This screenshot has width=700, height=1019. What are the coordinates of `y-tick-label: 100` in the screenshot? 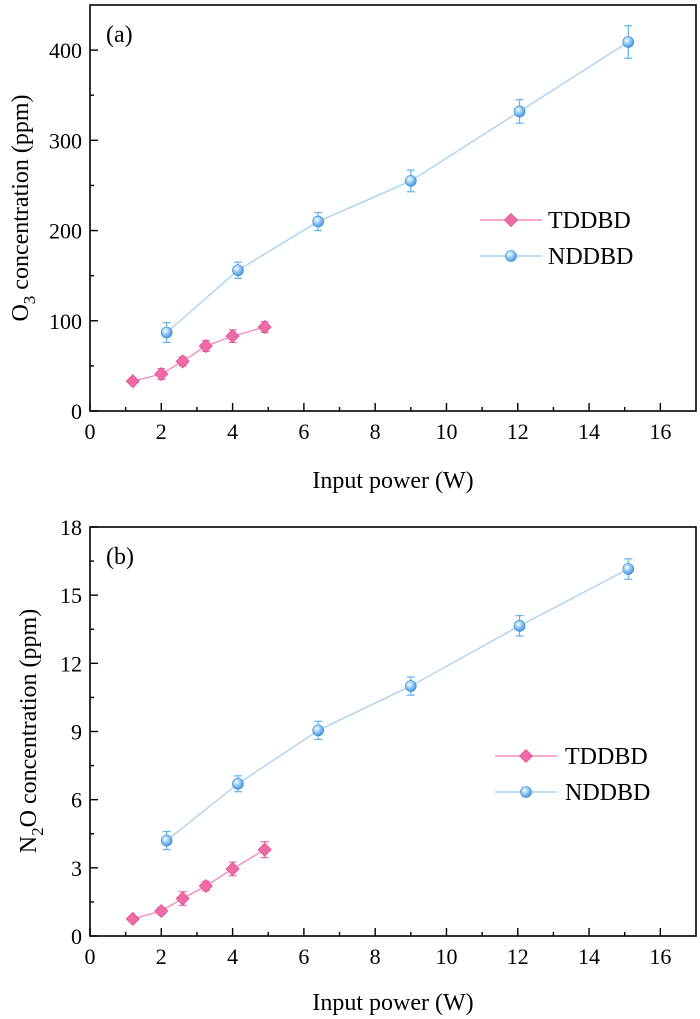 It's located at (65, 321).